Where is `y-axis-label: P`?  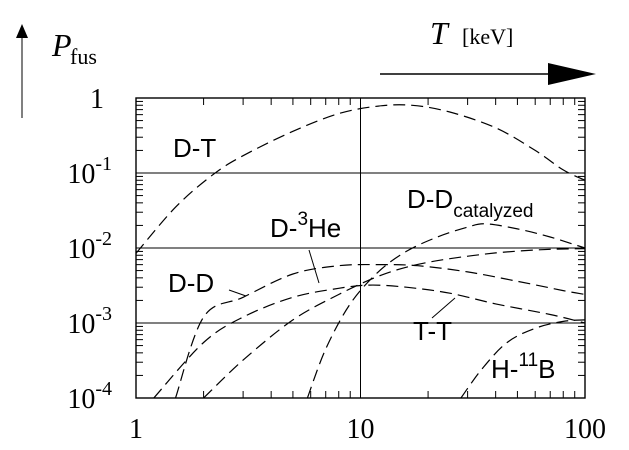
y-axis-label: P is located at coordinates (61, 45).